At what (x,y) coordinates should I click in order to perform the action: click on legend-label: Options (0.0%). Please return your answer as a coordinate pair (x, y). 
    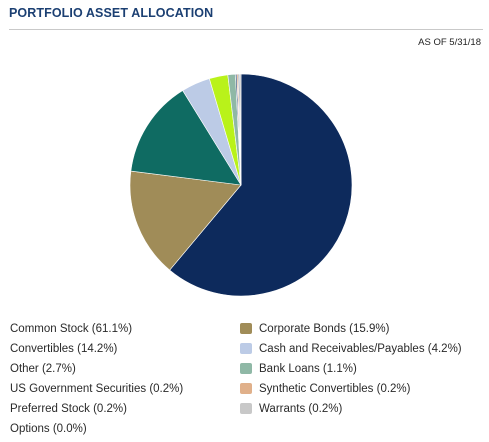
    Looking at the image, I should click on (48, 429).